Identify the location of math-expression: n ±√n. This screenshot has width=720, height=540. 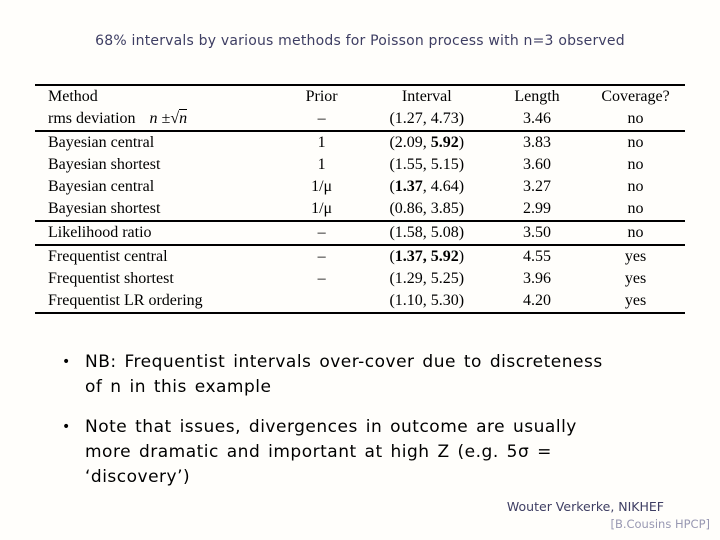
(168, 118).